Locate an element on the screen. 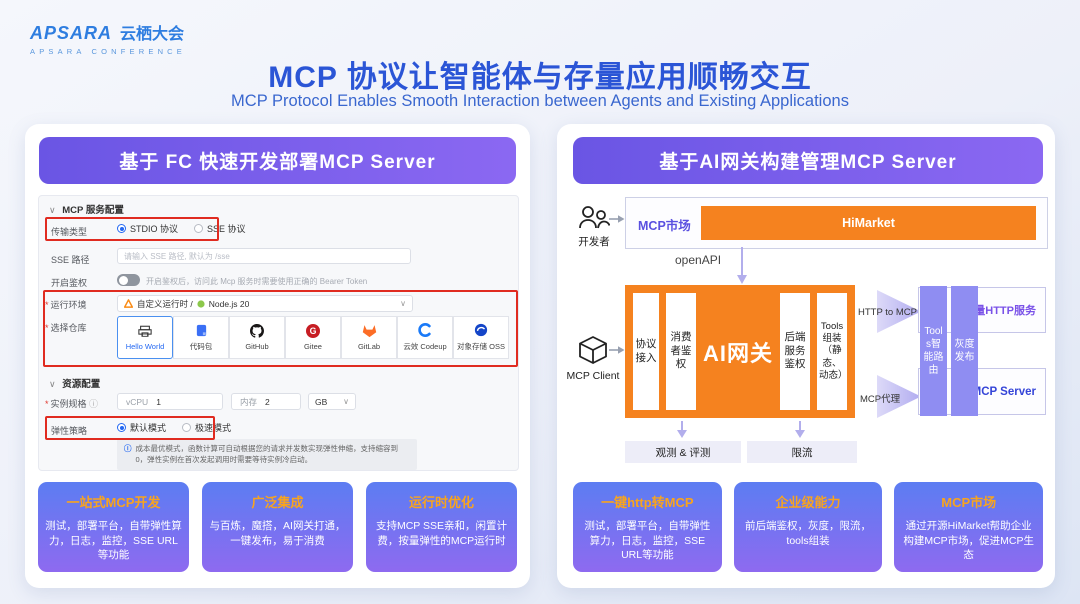  auth-label: 开启鉴权 is located at coordinates (69, 283).